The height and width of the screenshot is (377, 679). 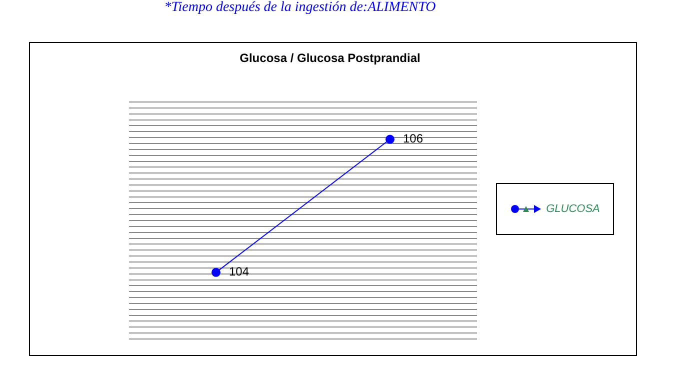 I want to click on legend-label: GLUCOSA, so click(x=573, y=209).